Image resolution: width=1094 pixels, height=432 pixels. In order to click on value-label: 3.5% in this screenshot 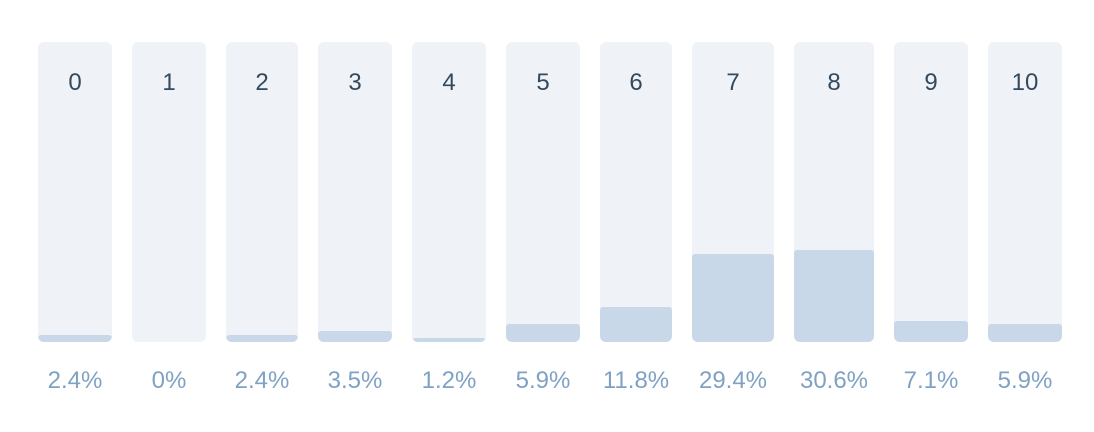, I will do `click(355, 380)`.